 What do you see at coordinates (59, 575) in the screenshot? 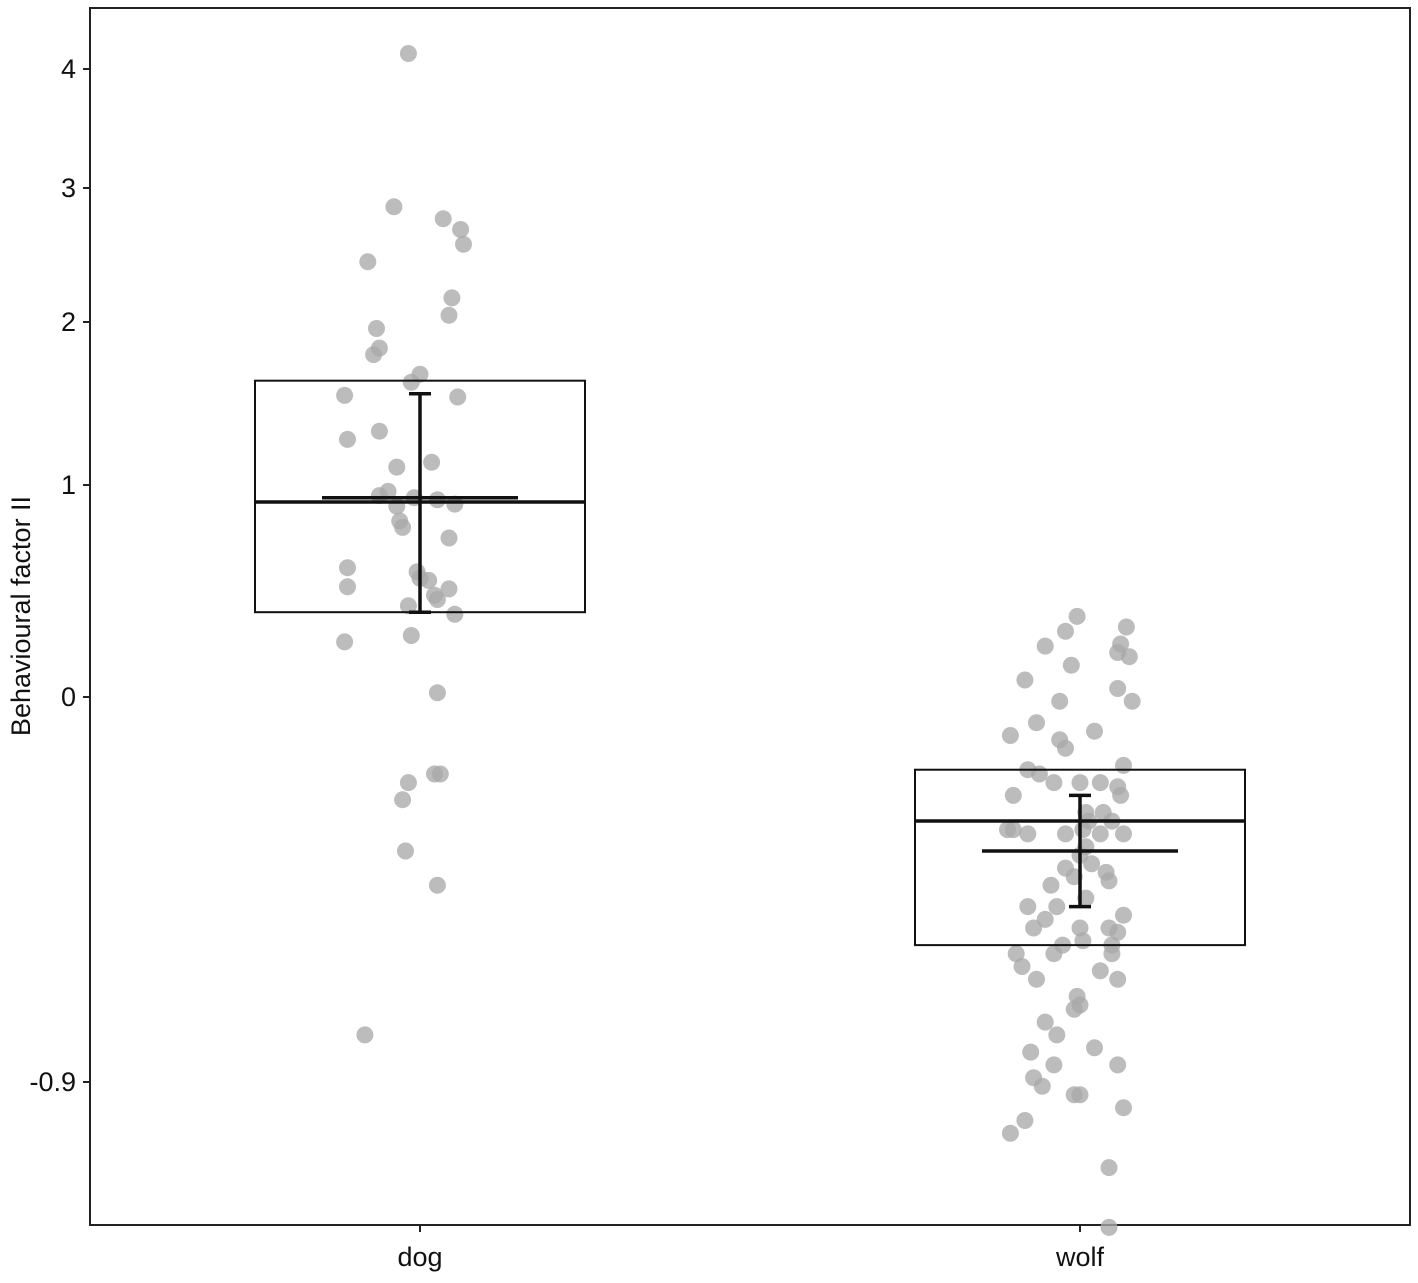
I see `y-axis: 4 3 2 1 0 -0.9` at bounding box center [59, 575].